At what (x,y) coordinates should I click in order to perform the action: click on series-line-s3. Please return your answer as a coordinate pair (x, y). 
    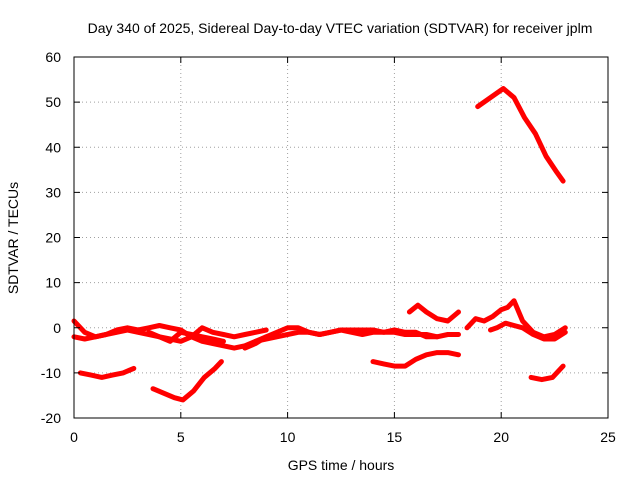
    Looking at the image, I should click on (186, 336).